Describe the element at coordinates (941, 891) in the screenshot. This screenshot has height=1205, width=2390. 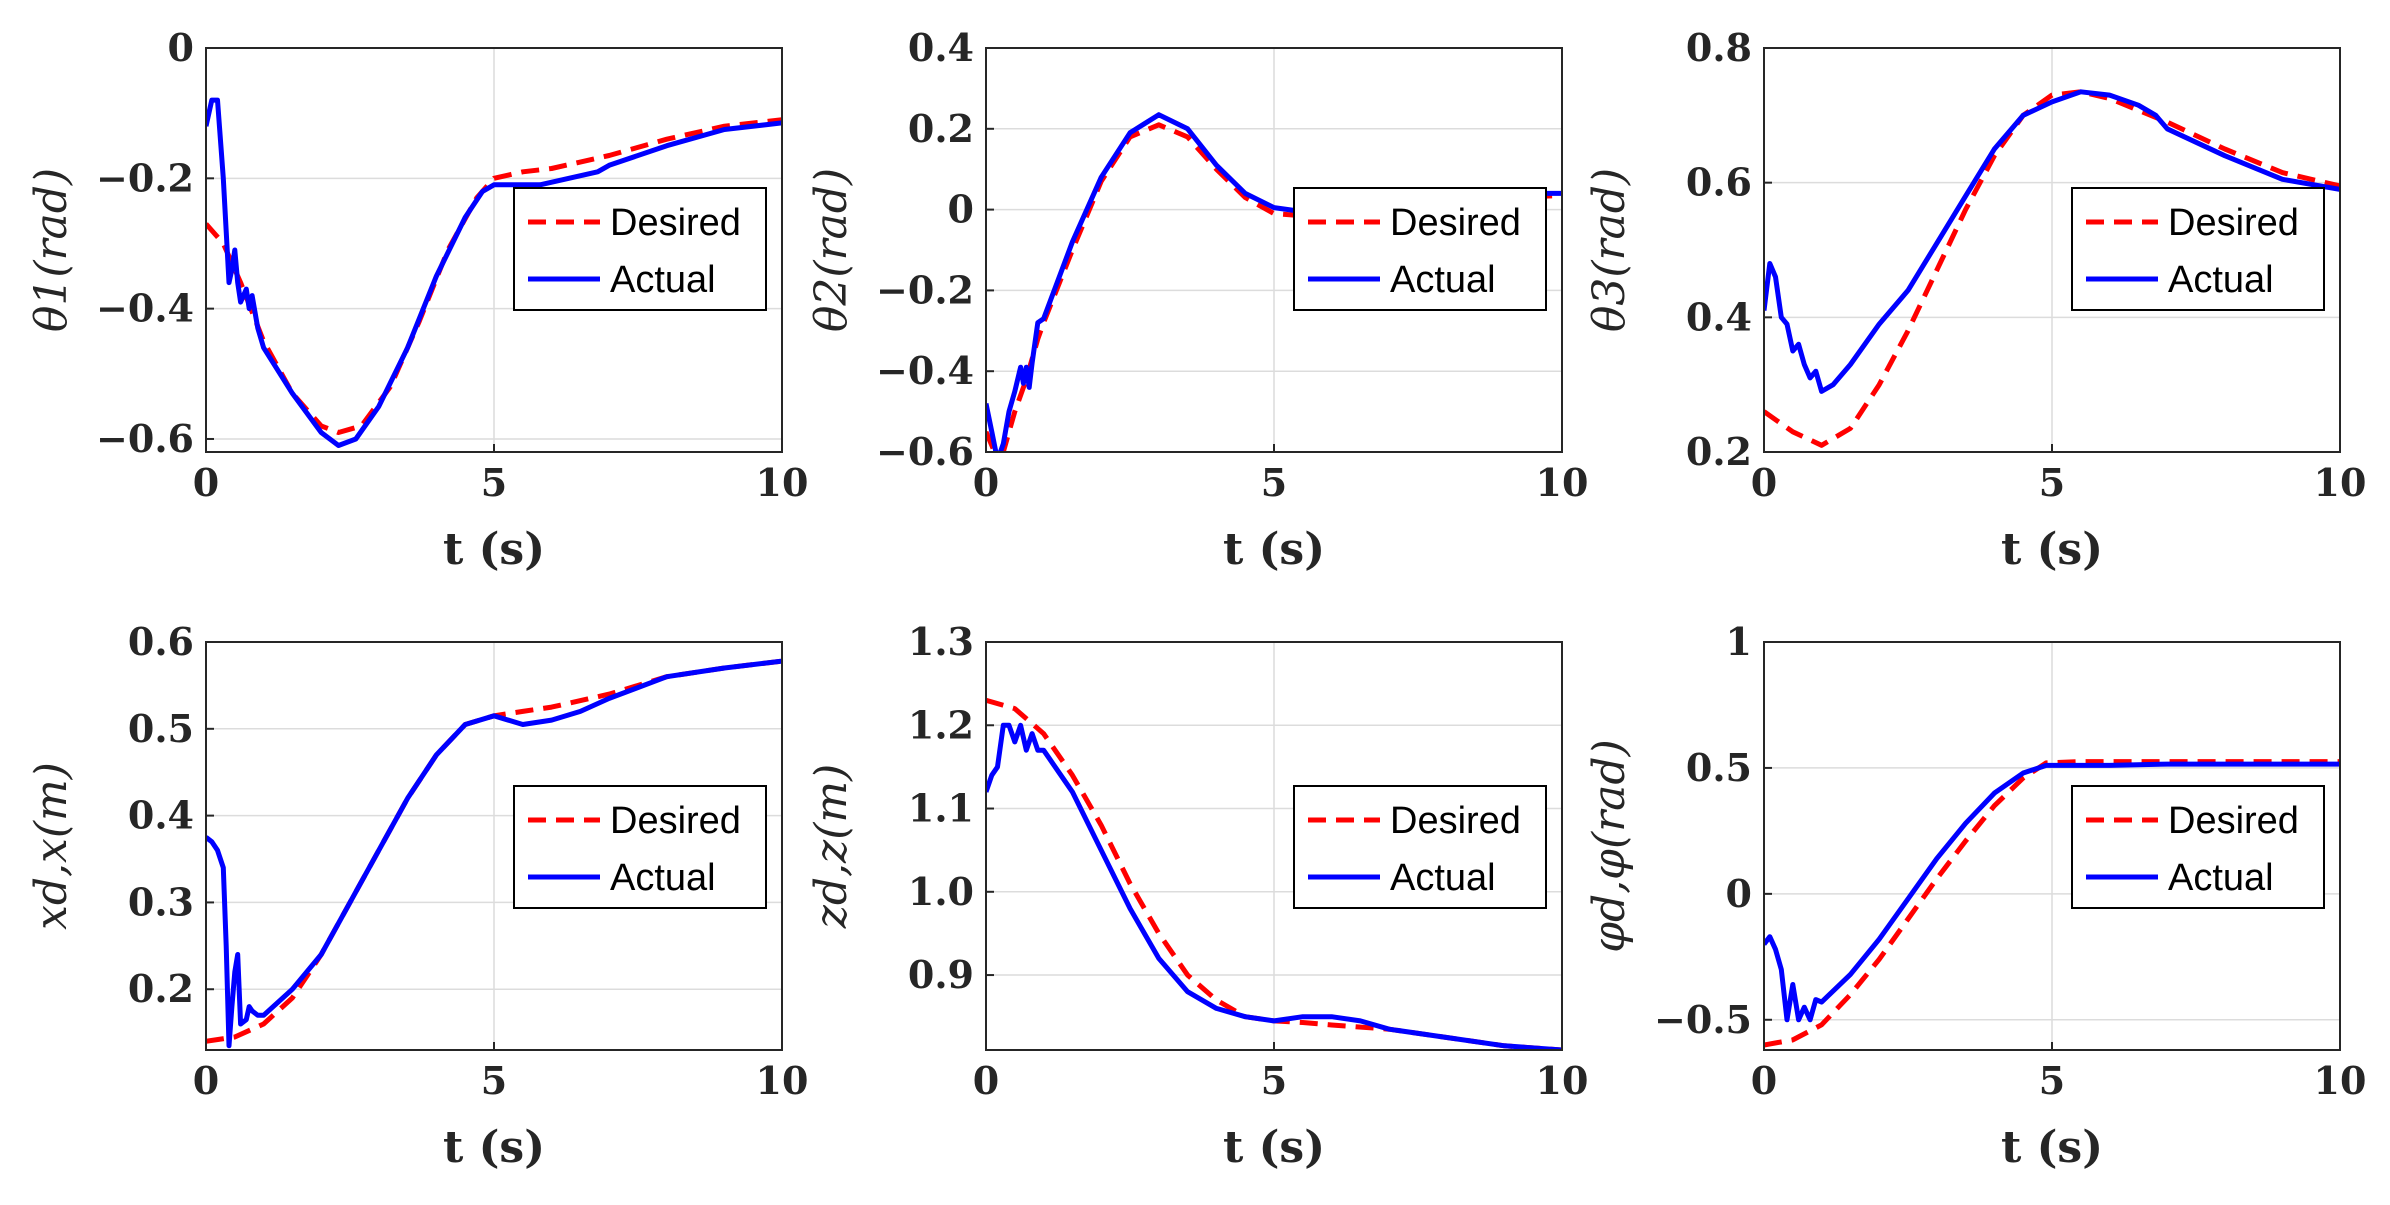
I see `y-tick-label: 1.0` at that location.